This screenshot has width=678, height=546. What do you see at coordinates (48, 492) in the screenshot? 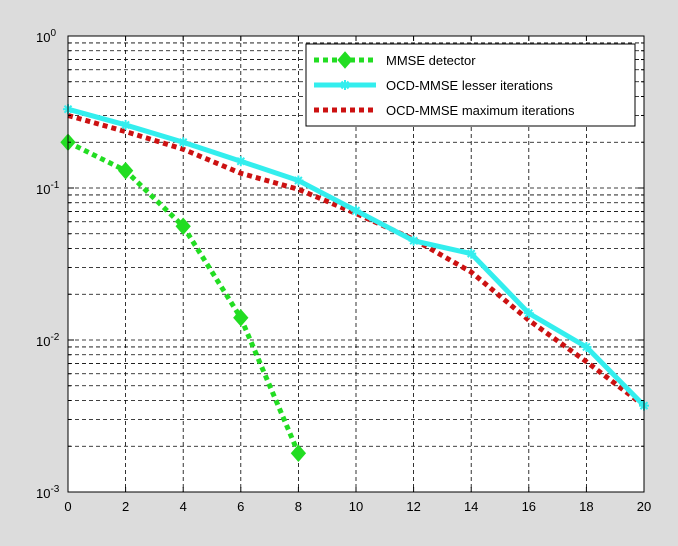
I see `y-tick-label: 10⁻³` at bounding box center [48, 492].